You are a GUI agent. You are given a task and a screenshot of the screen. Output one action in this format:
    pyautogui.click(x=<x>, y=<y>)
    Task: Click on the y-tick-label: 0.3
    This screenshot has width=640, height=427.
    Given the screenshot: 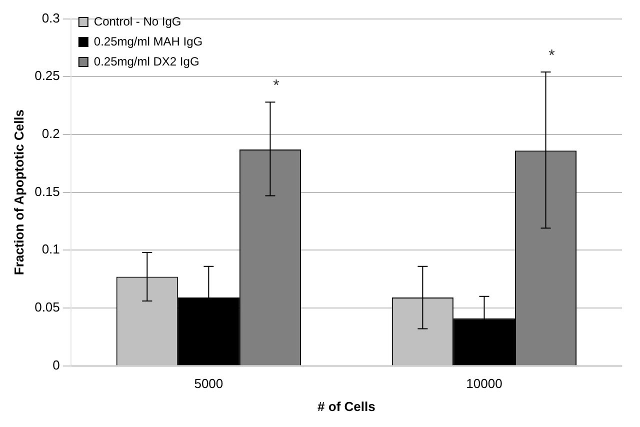 What is the action you would take?
    pyautogui.click(x=51, y=18)
    